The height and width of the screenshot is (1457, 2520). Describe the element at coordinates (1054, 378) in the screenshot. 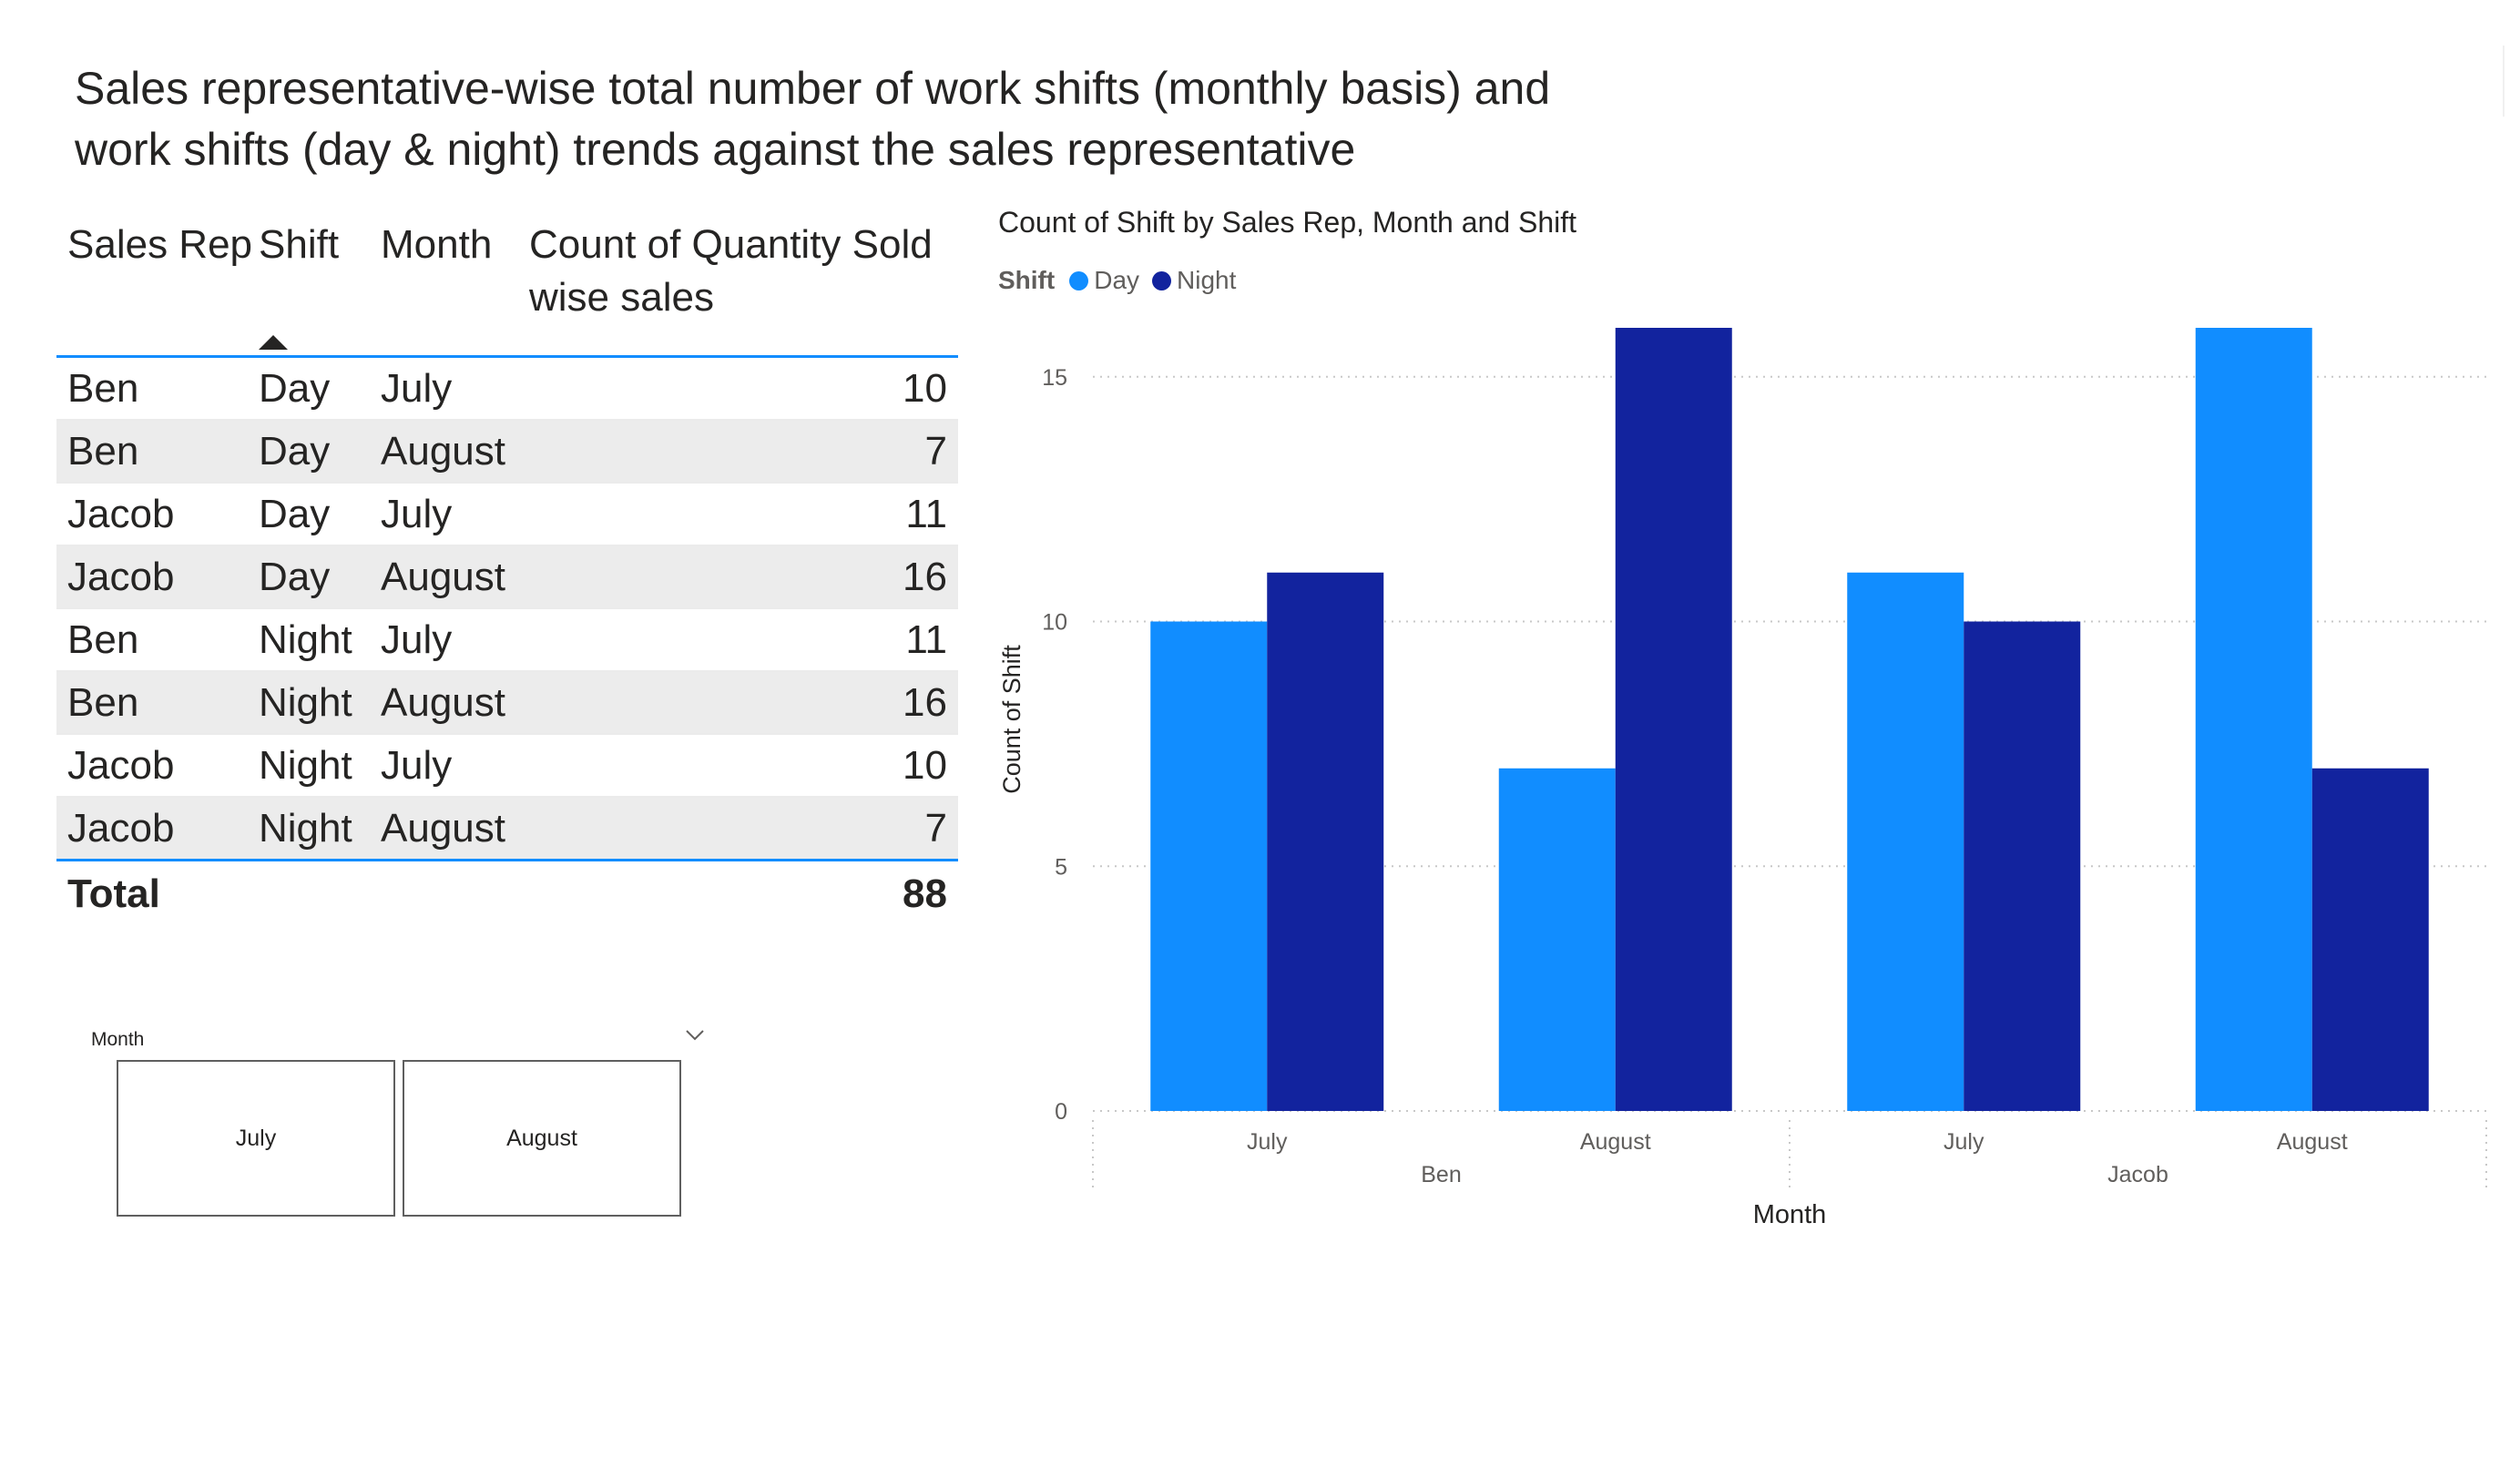

I see `y-tick-label: 15` at that location.